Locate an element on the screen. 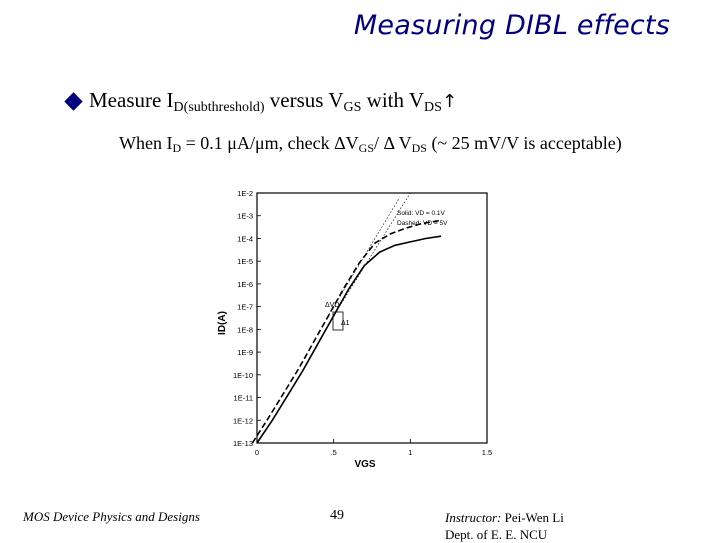  y-tick-label: 1E-6 is located at coordinates (245, 284).